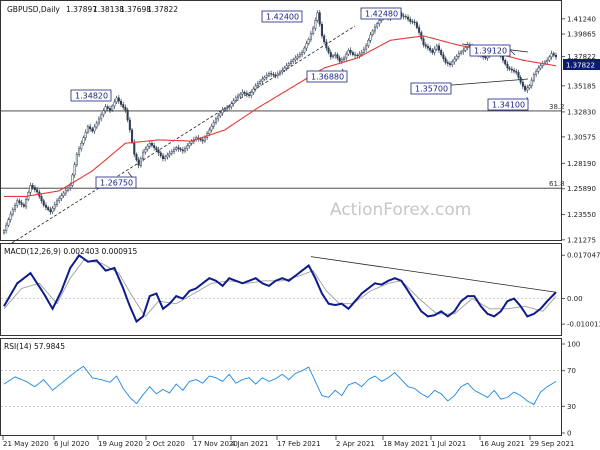 The height and width of the screenshot is (450, 600). I want to click on macd-tick-label: 0.017047, so click(583, 256).